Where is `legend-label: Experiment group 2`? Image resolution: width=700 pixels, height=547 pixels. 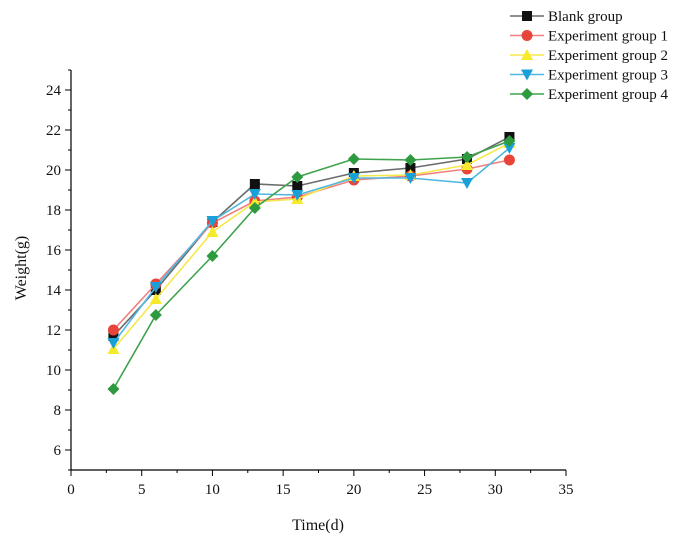 legend-label: Experiment group 2 is located at coordinates (608, 56).